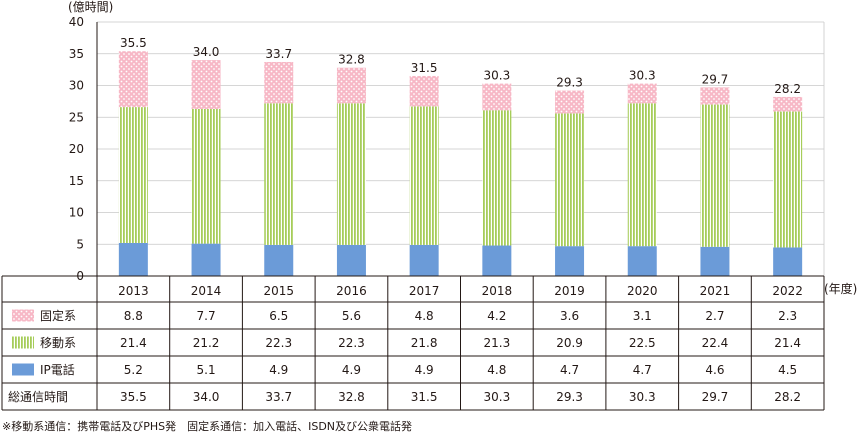 The image size is (857, 436). Describe the element at coordinates (76, 22) in the screenshot. I see `y-tick-label: 40` at that location.